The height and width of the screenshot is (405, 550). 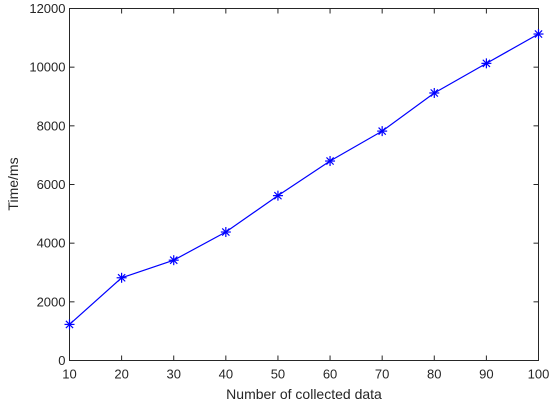 I want to click on x-tick-label: 90, so click(x=486, y=374).